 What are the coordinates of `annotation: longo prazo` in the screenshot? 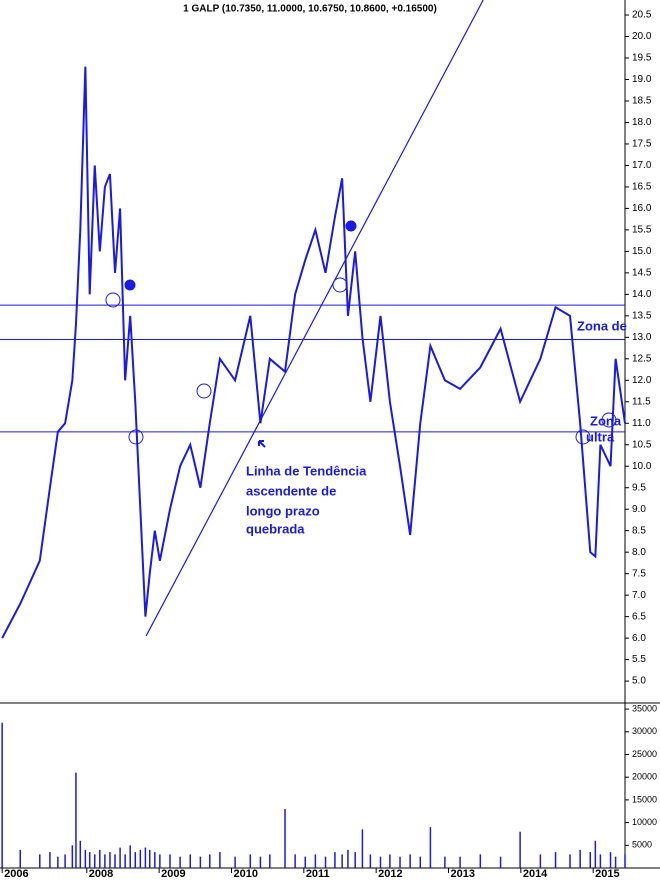 It's located at (283, 510).